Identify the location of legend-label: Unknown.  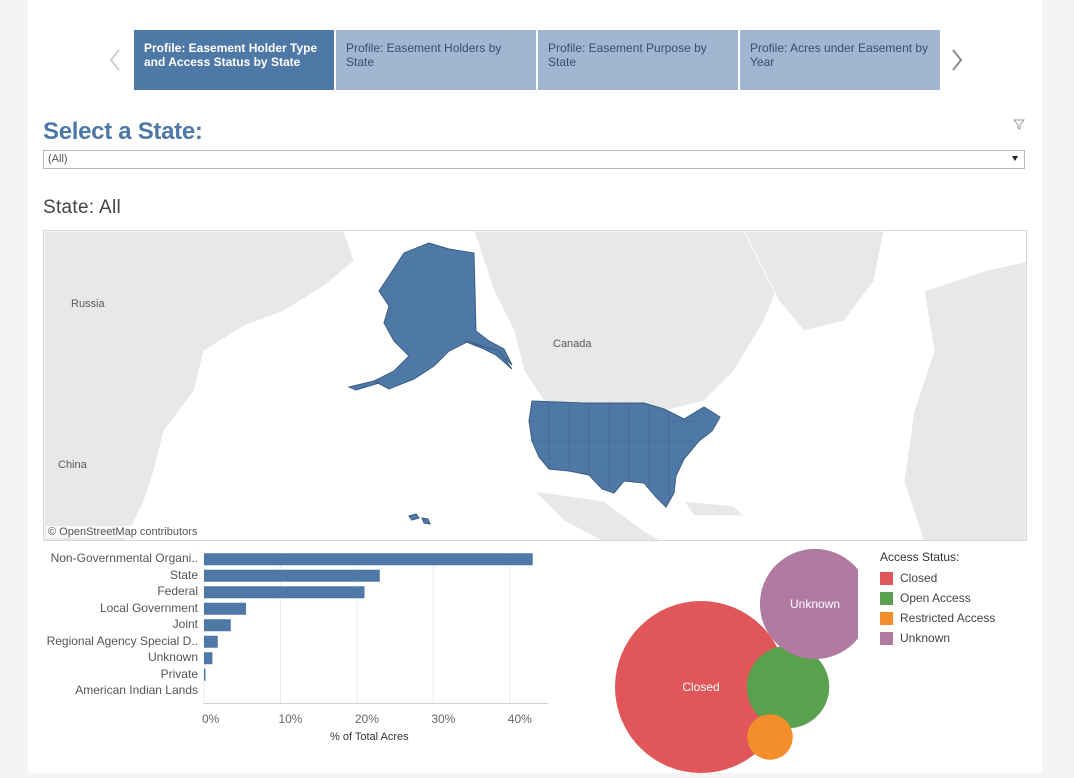
(925, 638).